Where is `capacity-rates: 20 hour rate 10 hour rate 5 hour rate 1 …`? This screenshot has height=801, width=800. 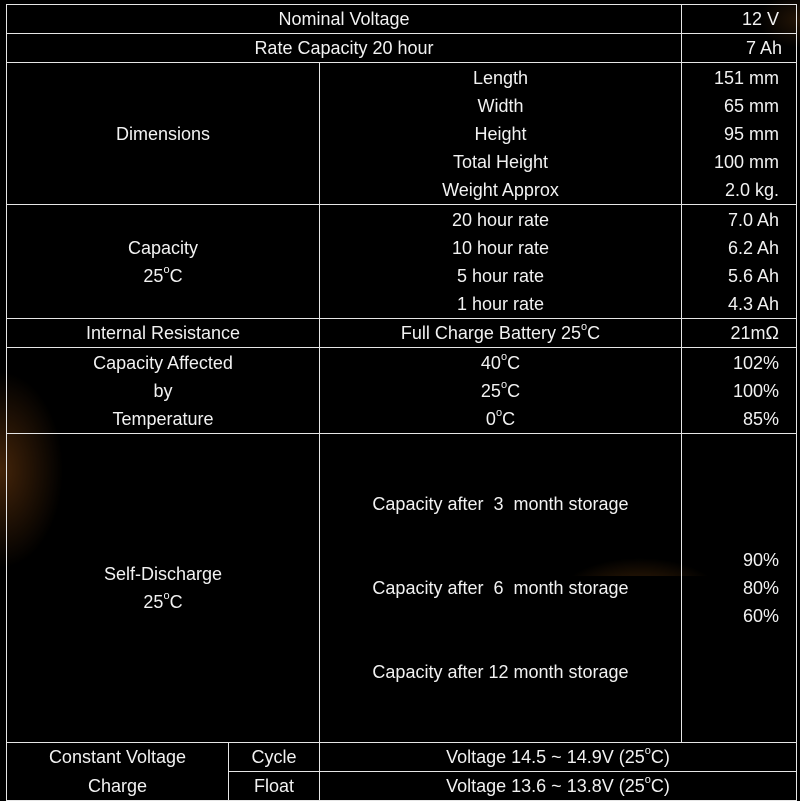
capacity-rates: 20 hour rate 10 hour rate 5 hour rate 1 … is located at coordinates (500, 261).